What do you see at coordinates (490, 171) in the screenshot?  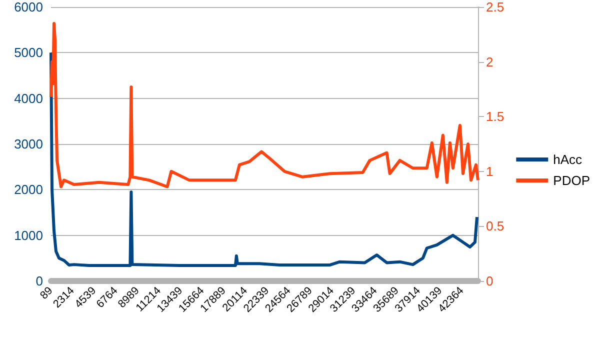 I see `y2-tick-label: 1` at bounding box center [490, 171].